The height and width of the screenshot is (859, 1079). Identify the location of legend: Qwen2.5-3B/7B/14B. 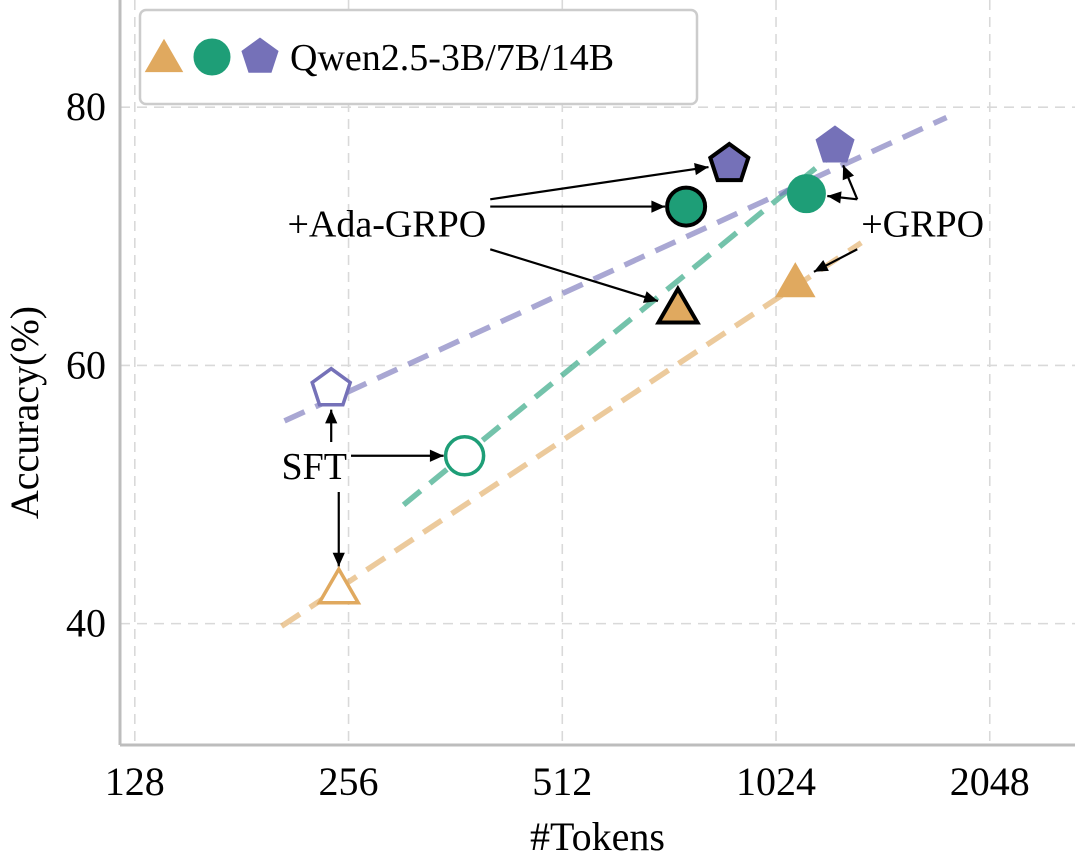
(418, 57).